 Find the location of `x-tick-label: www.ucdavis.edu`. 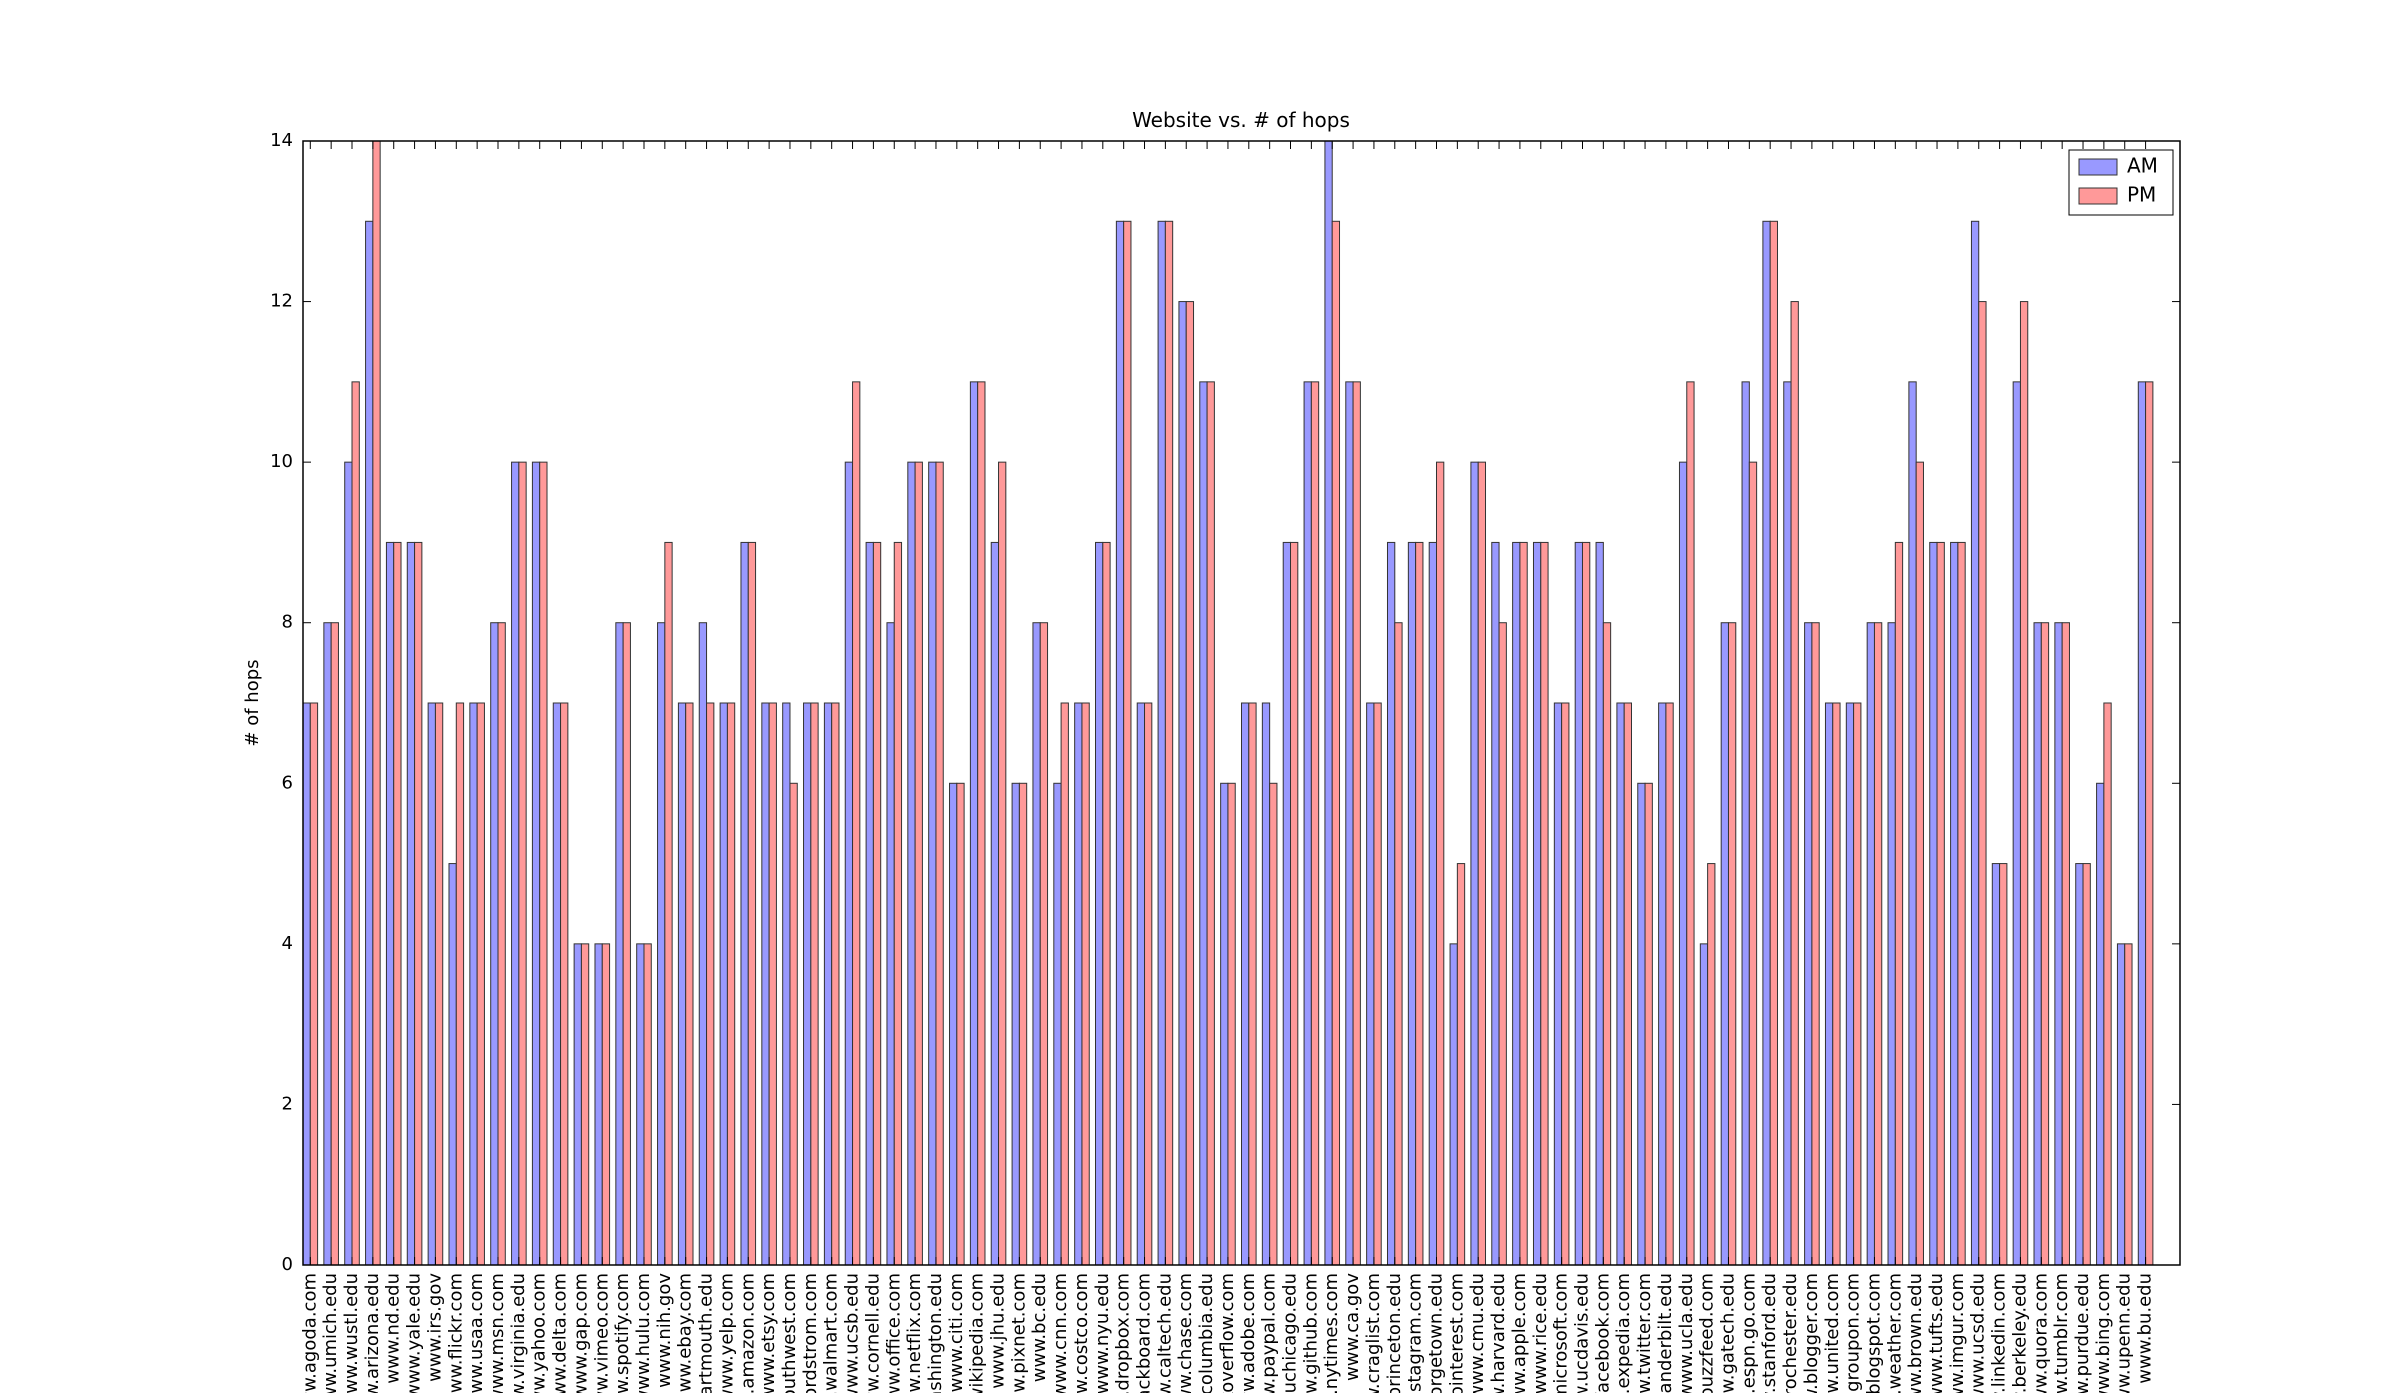

x-tick-label: www.ucdavis.edu is located at coordinates (1581, 1333).